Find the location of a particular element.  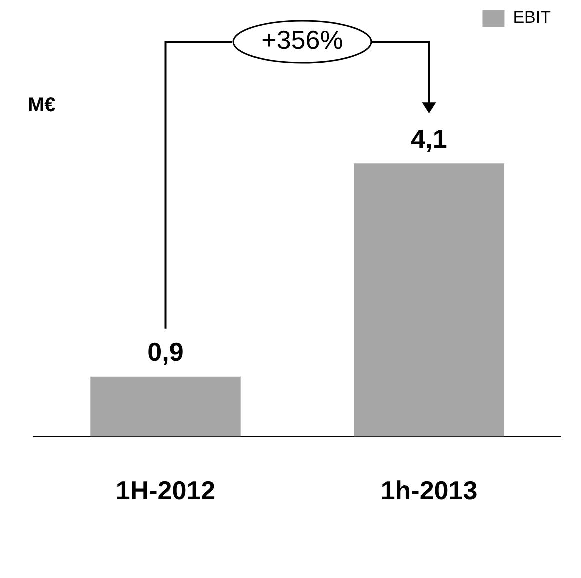

legend-label: EBIT is located at coordinates (532, 18).